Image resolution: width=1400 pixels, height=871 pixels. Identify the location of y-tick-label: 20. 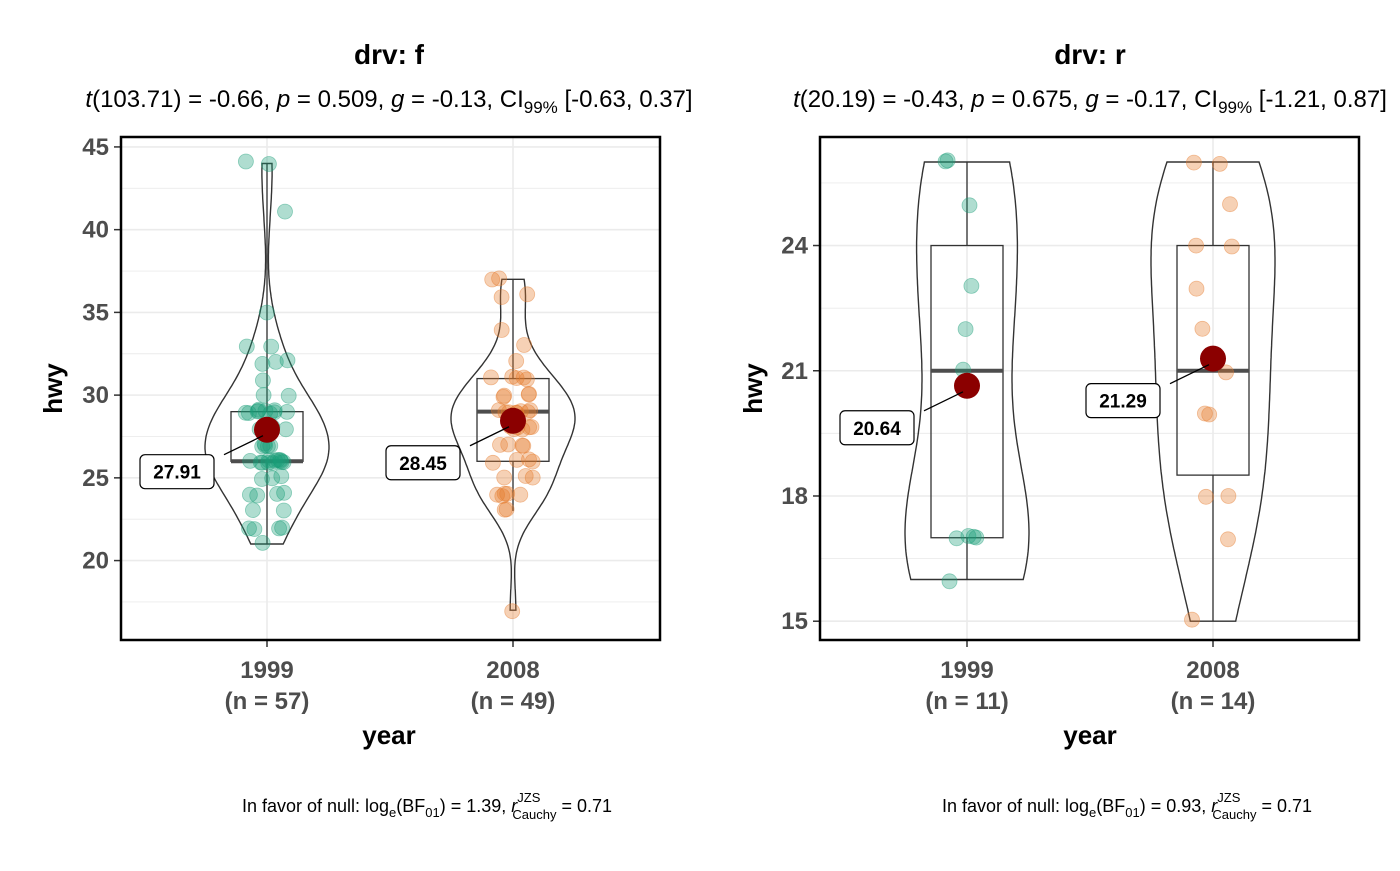
(95, 561).